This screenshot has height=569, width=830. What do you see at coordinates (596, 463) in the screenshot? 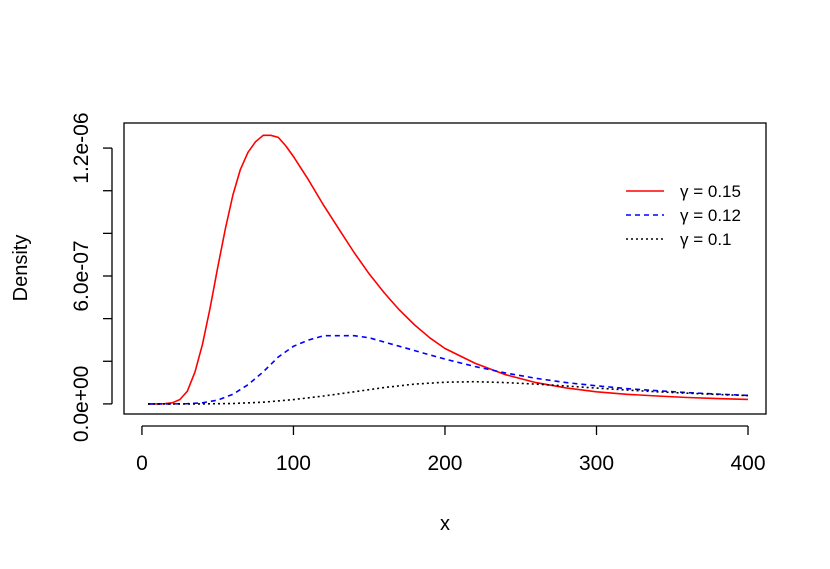
I see `x-tick-label: 300` at bounding box center [596, 463].